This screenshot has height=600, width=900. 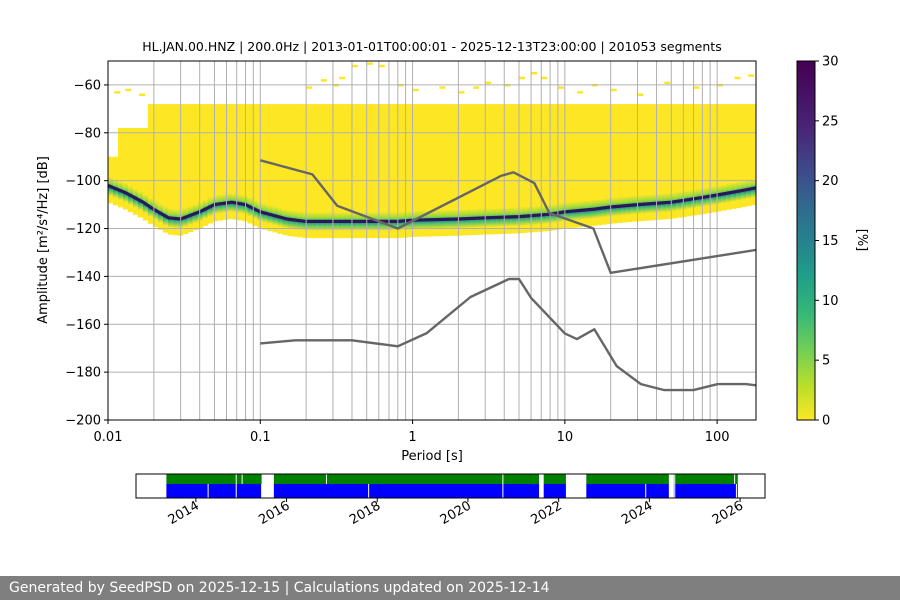 What do you see at coordinates (830, 62) in the screenshot?
I see `colorbar-tick-label: 30` at bounding box center [830, 62].